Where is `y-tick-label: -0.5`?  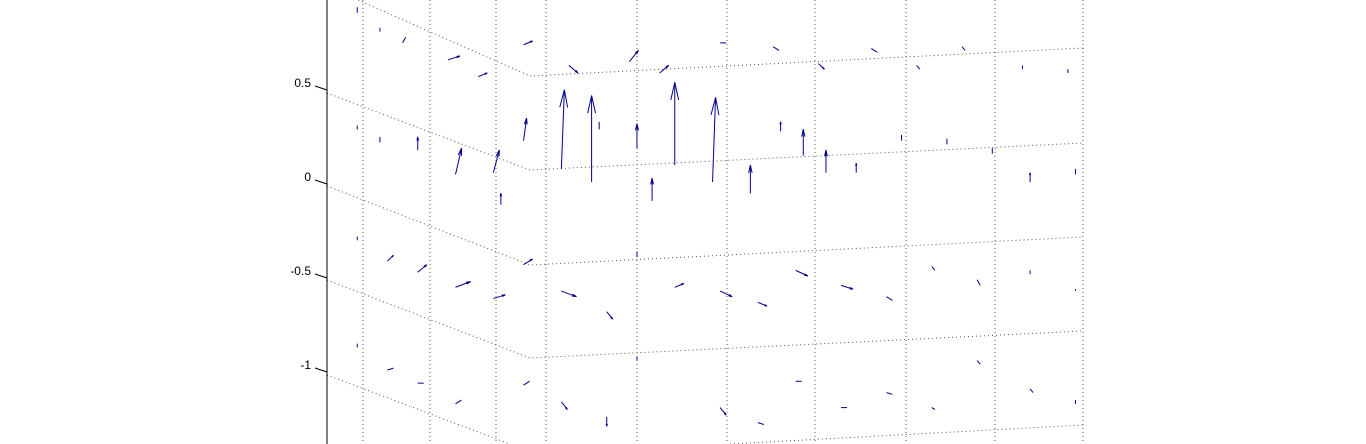 y-tick-label: -0.5 is located at coordinates (300, 271).